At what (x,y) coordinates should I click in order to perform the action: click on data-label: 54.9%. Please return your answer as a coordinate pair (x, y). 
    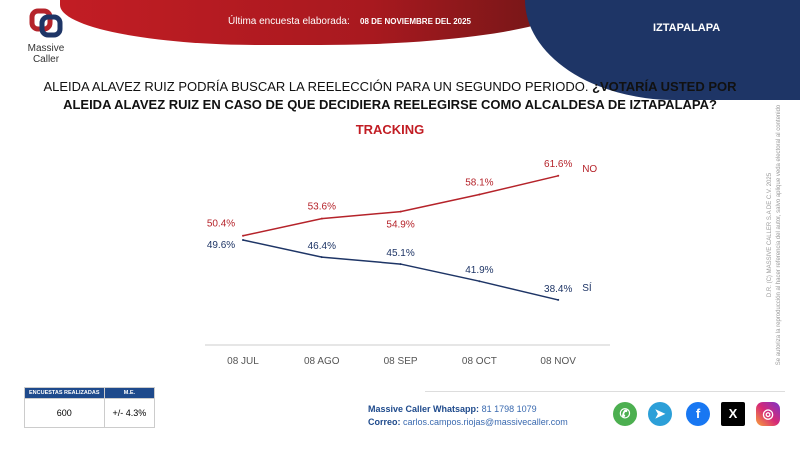
    Looking at the image, I should click on (400, 225).